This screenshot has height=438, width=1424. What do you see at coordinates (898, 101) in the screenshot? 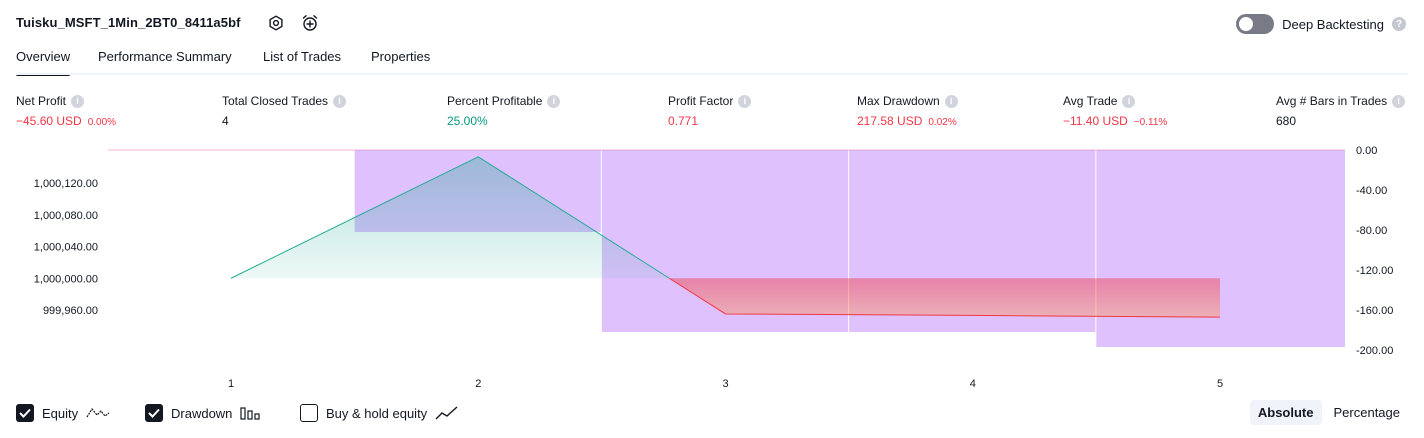
I see `metric-label: Max Drawdown` at bounding box center [898, 101].